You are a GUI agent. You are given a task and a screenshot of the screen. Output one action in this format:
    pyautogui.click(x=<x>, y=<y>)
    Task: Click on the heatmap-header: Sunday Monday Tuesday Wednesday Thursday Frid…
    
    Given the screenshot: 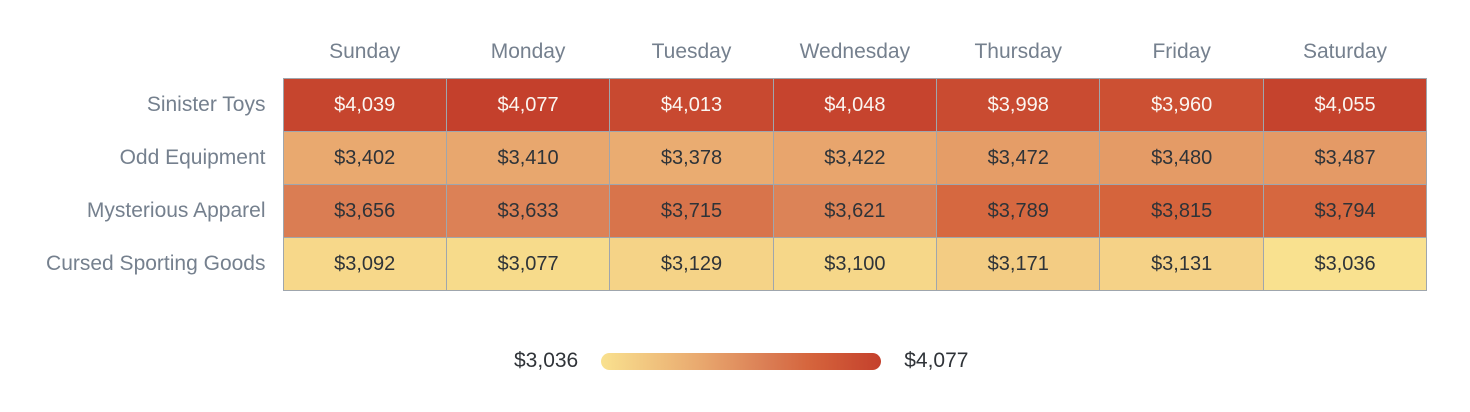 What is the action you would take?
    pyautogui.click(x=713, y=52)
    